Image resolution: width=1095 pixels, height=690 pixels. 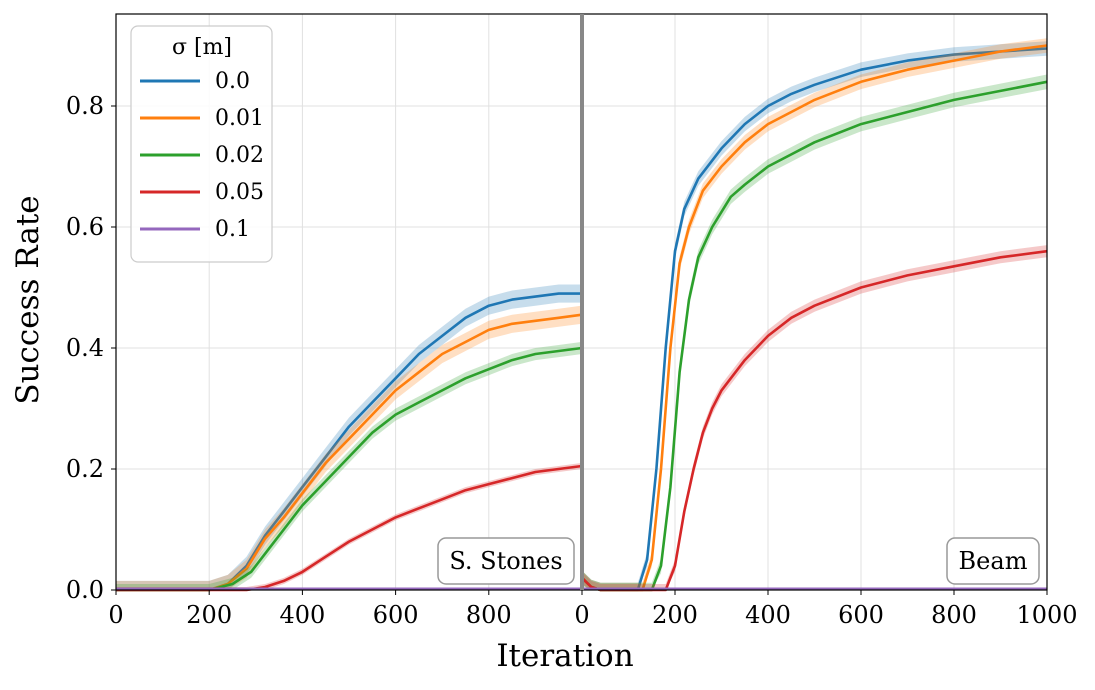 What do you see at coordinates (239, 118) in the screenshot?
I see `legend-entry-label: 0.01` at bounding box center [239, 118].